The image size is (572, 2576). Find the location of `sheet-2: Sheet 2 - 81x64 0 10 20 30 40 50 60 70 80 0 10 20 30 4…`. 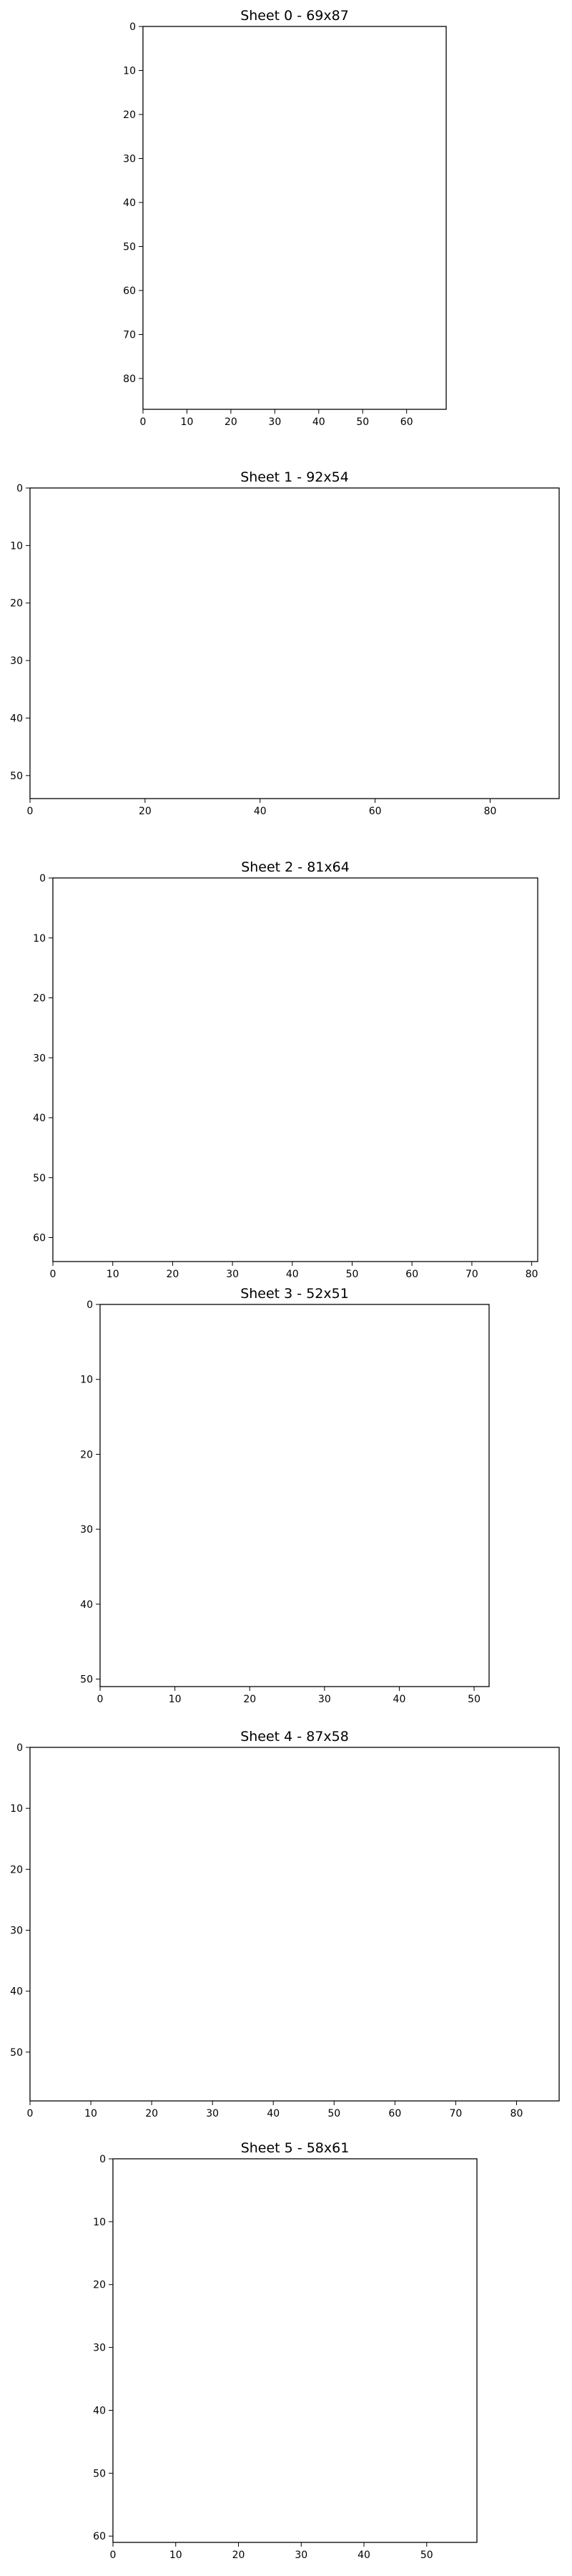

sheet-2: Sheet 2 - 81x64 0 10 20 30 40 50 60 70 80 0 10 20 30 4… is located at coordinates (285, 1069).